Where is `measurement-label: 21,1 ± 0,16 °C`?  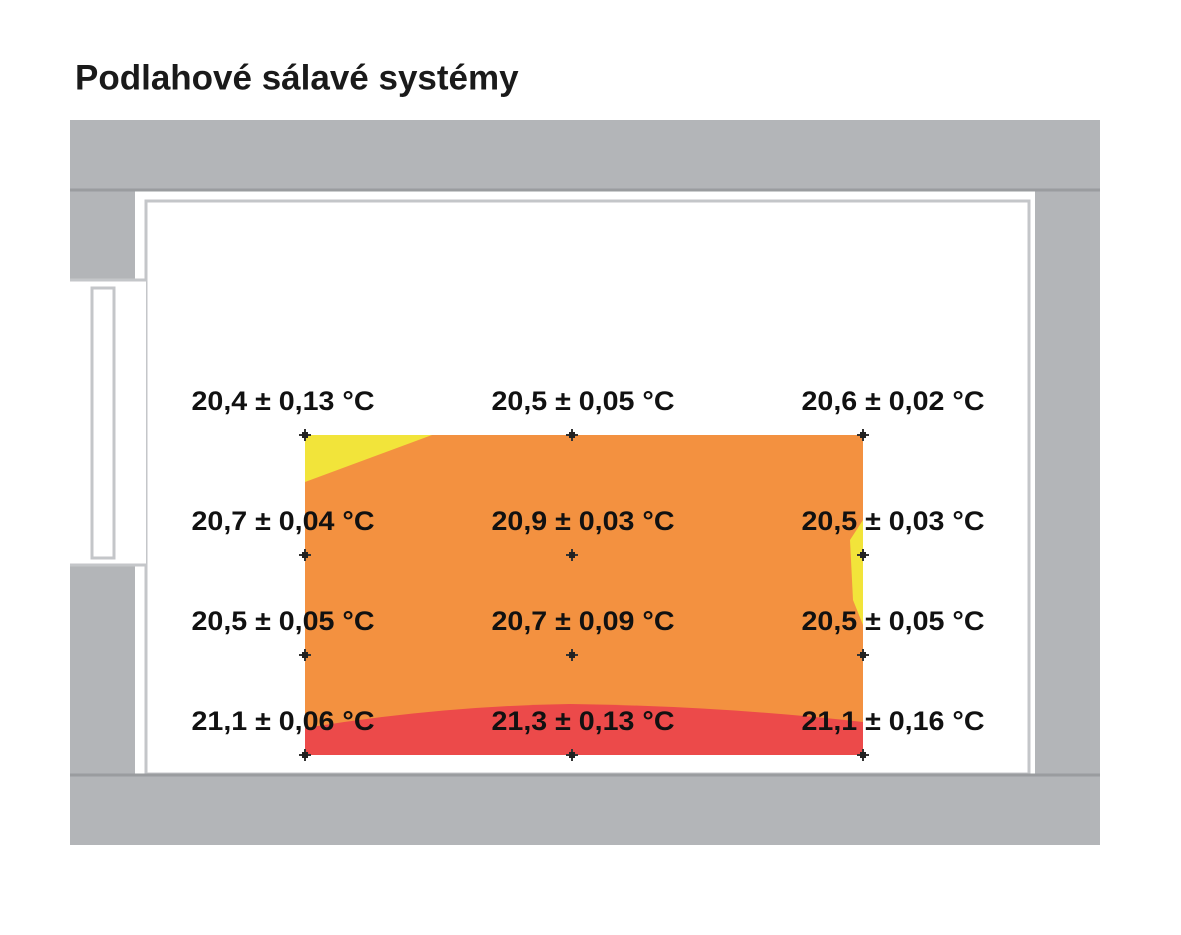 measurement-label: 21,1 ± 0,16 °C is located at coordinates (893, 721).